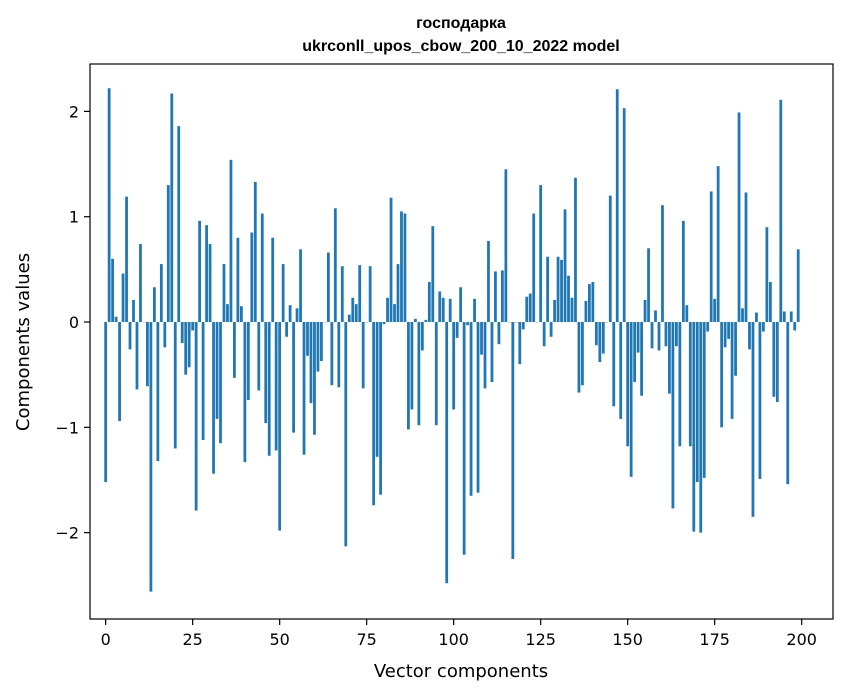 The width and height of the screenshot is (847, 696). Describe the element at coordinates (540, 639) in the screenshot. I see `x-tick-label: 125` at that location.